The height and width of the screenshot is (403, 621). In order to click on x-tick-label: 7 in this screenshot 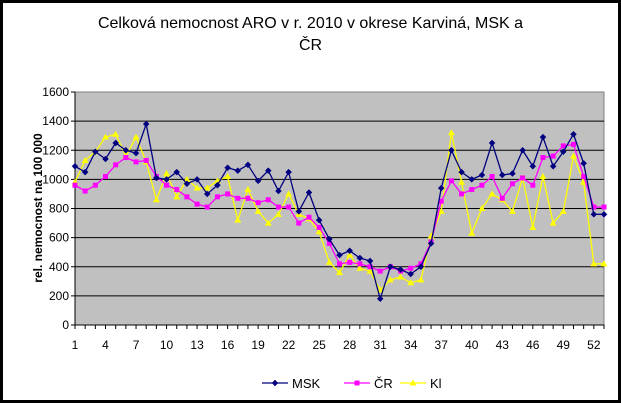, I will do `click(136, 345)`.